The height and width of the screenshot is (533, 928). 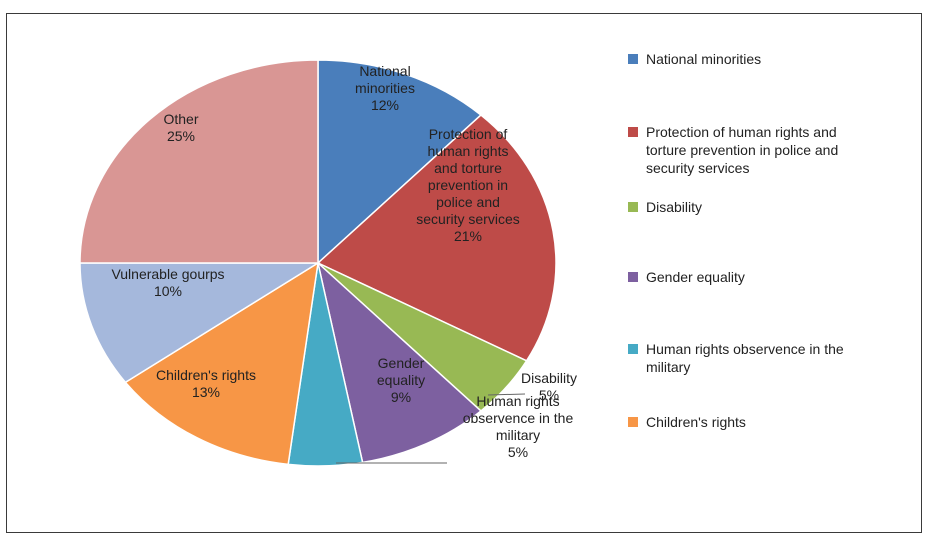 I want to click on slice-data-label: Other 25%, so click(x=180, y=128).